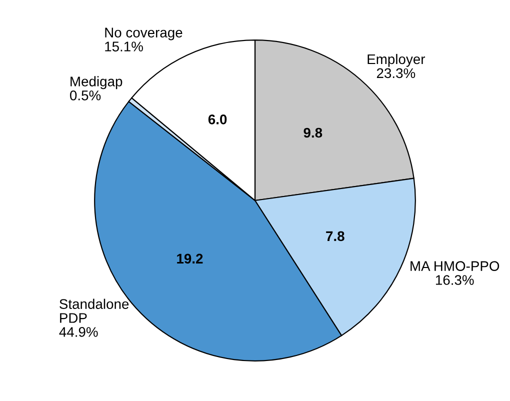 The height and width of the screenshot is (401, 510). What do you see at coordinates (313, 133) in the screenshot?
I see `data-label: 9.8` at bounding box center [313, 133].